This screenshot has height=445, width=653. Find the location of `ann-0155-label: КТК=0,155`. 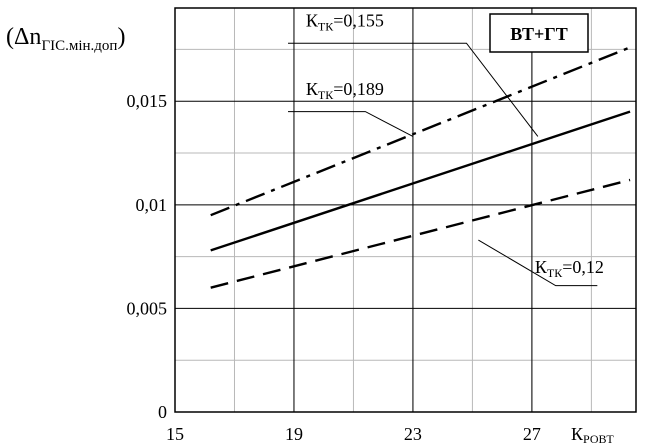

ann-0155-label: КТК=0,155 is located at coordinates (345, 22).